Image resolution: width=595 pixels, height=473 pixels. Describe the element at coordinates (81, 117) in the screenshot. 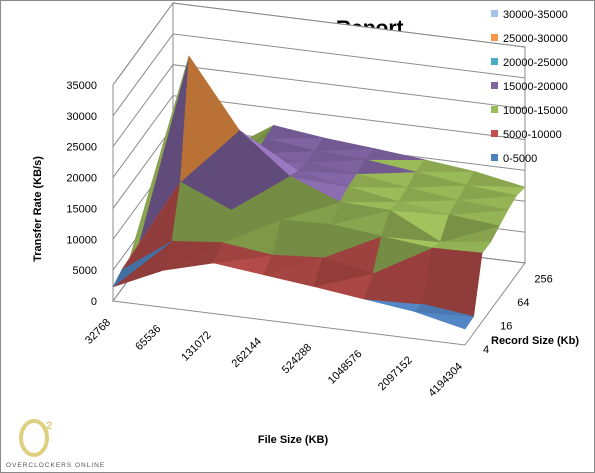

I see `y-tick-label: 30000` at that location.